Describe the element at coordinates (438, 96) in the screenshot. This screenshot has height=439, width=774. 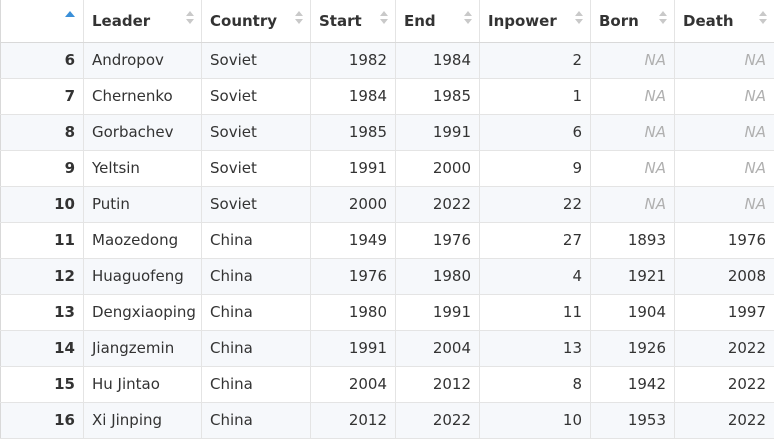
I see `cell-end: 1985` at that location.